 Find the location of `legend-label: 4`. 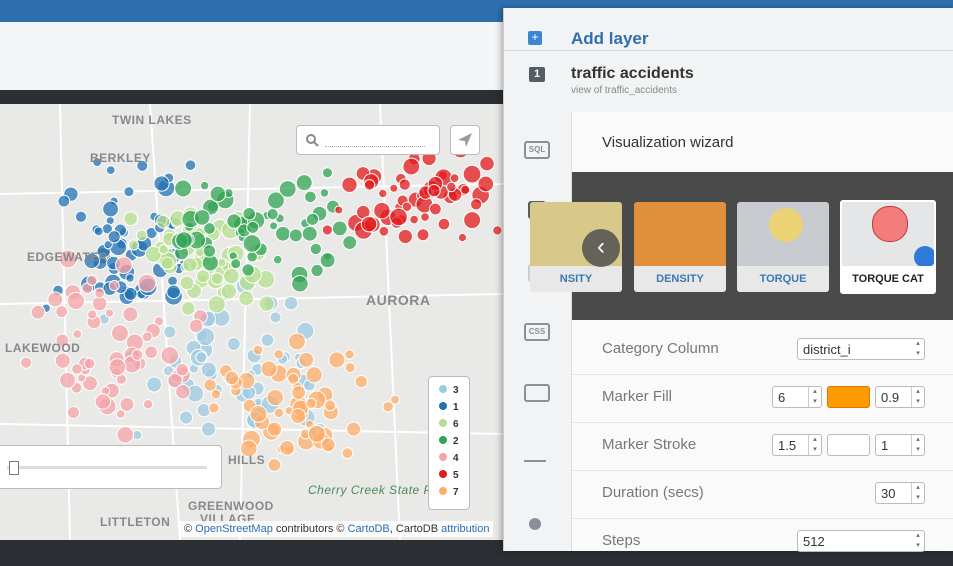

legend-label: 4 is located at coordinates (456, 458).